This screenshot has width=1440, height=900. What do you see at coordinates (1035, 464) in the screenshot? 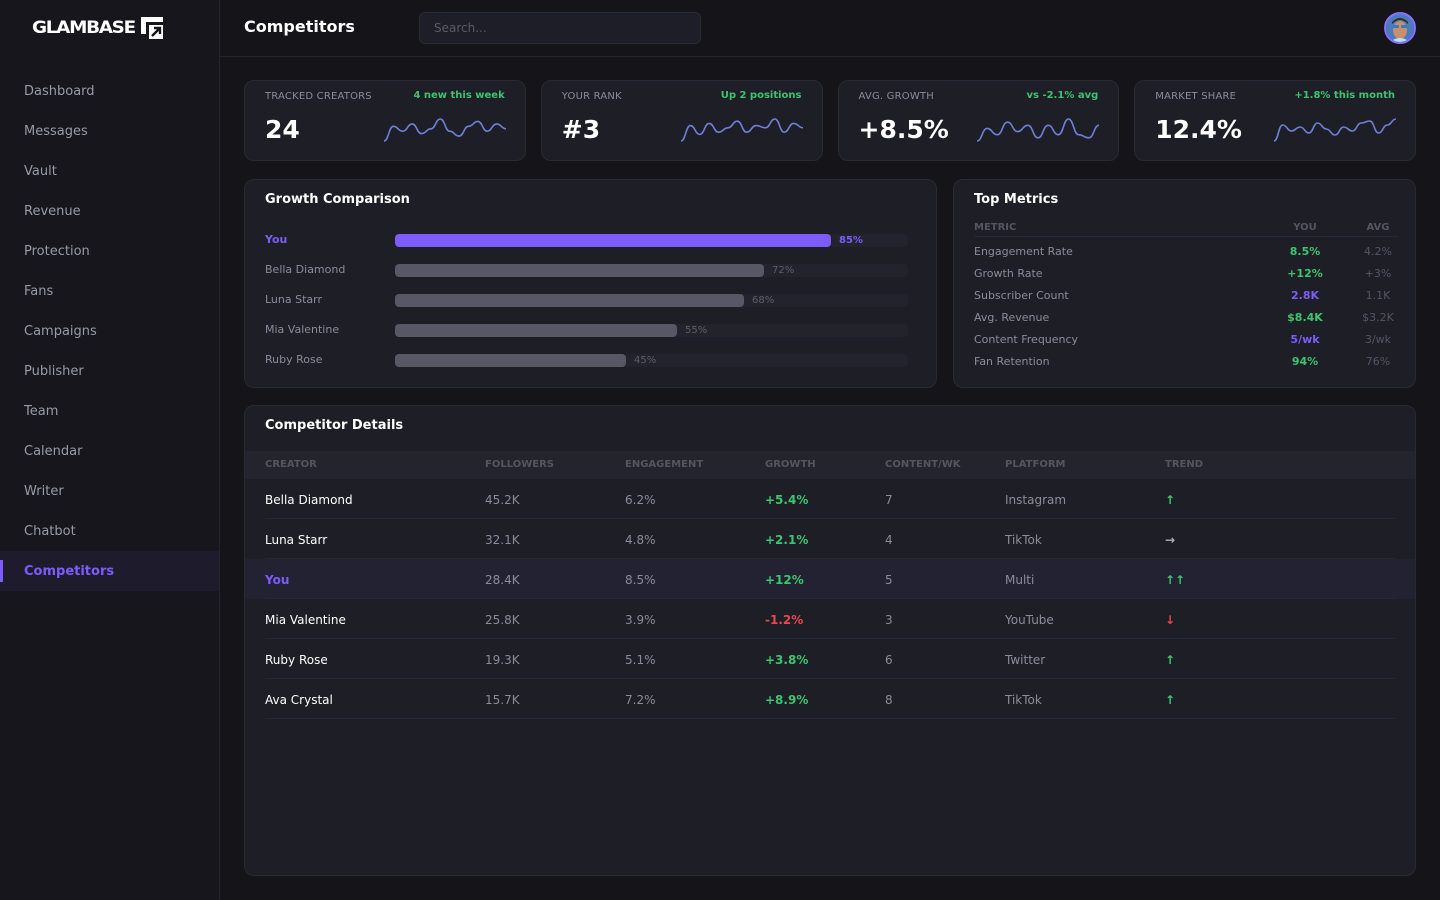
I see `column-header-platform: PLATFORM` at bounding box center [1035, 464].